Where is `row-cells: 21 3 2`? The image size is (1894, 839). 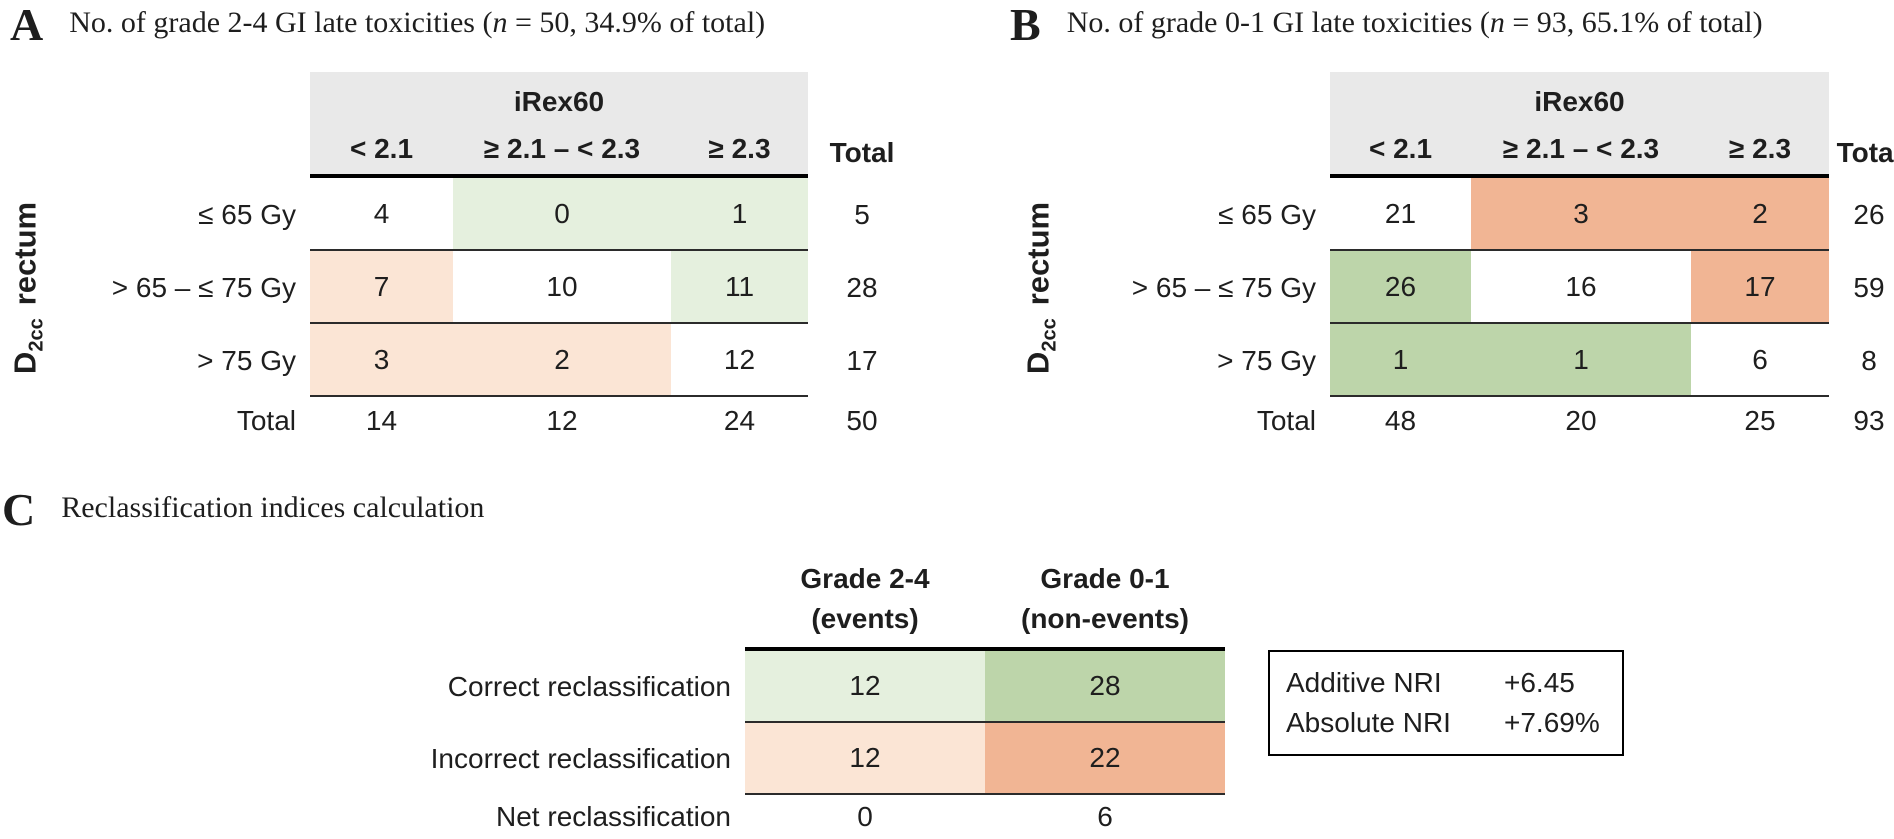 row-cells: 21 3 2 is located at coordinates (1579, 214).